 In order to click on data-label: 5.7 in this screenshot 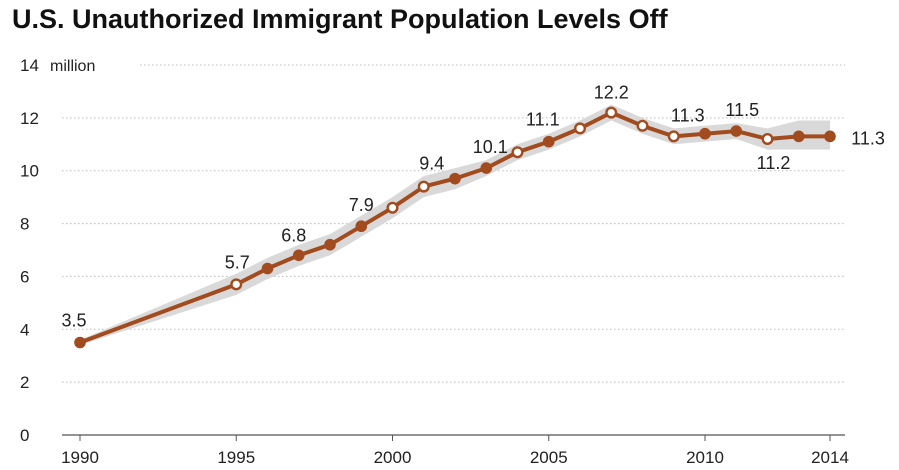, I will do `click(237, 262)`.